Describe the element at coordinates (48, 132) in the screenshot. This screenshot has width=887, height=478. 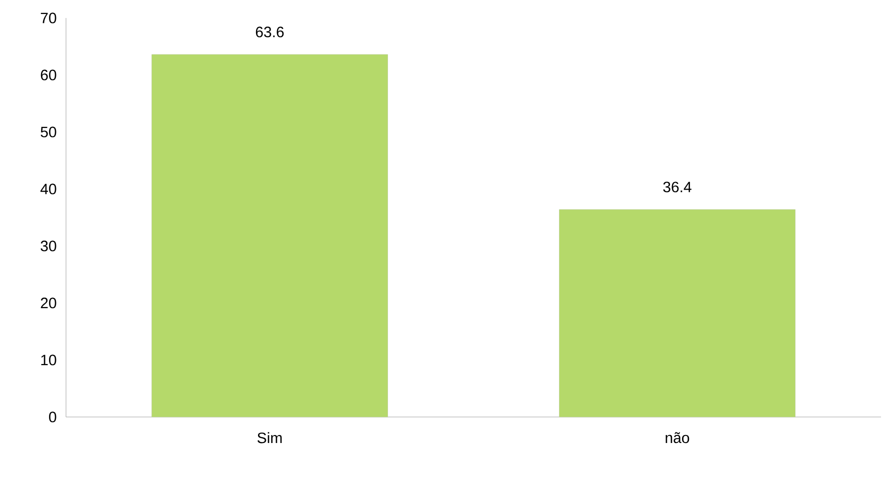
I see `y-tick-label: 50` at that location.